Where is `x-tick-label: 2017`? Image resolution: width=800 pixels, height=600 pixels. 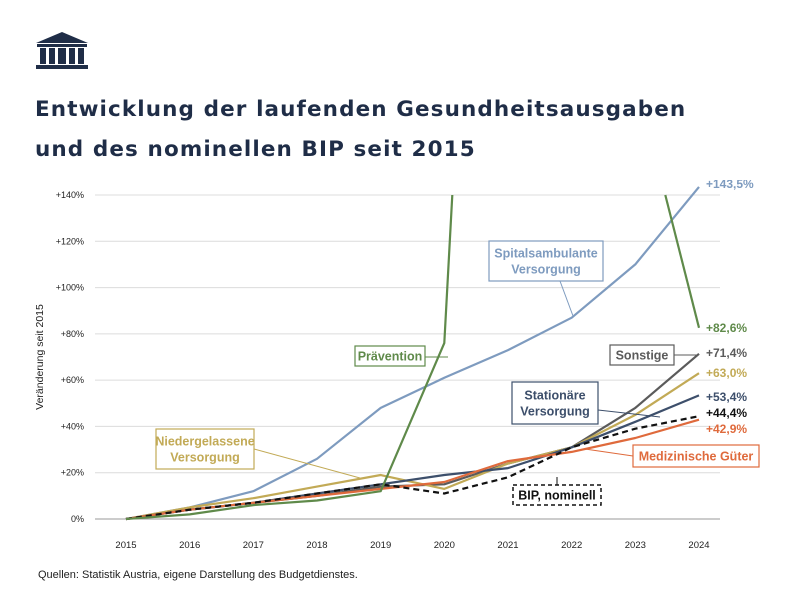
x-tick-label: 2017 is located at coordinates (253, 545).